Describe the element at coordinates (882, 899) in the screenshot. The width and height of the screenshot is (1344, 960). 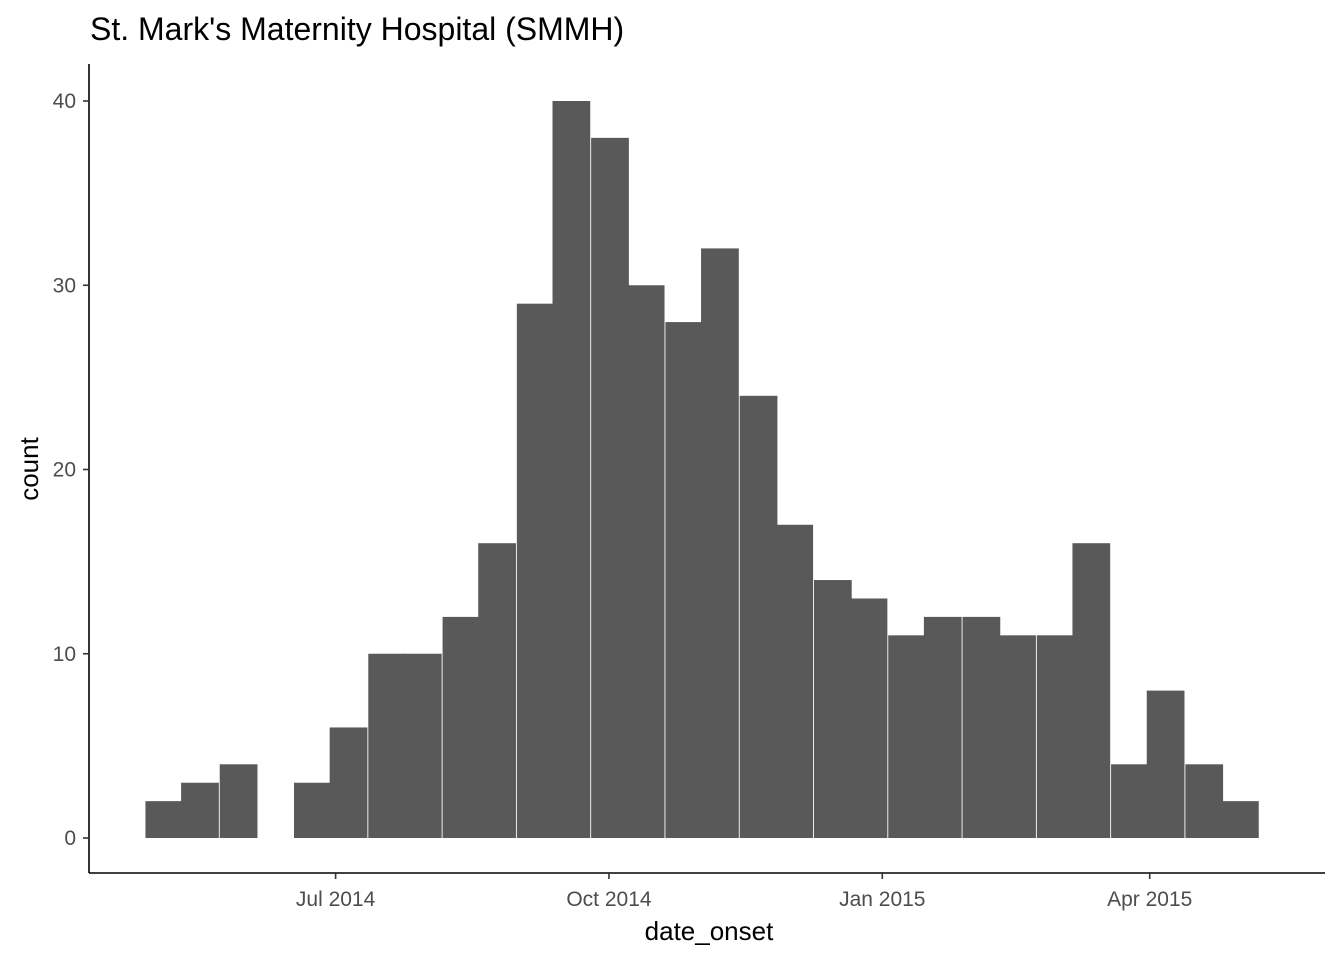
I see `x-tick-label-2: Jan 2015` at that location.